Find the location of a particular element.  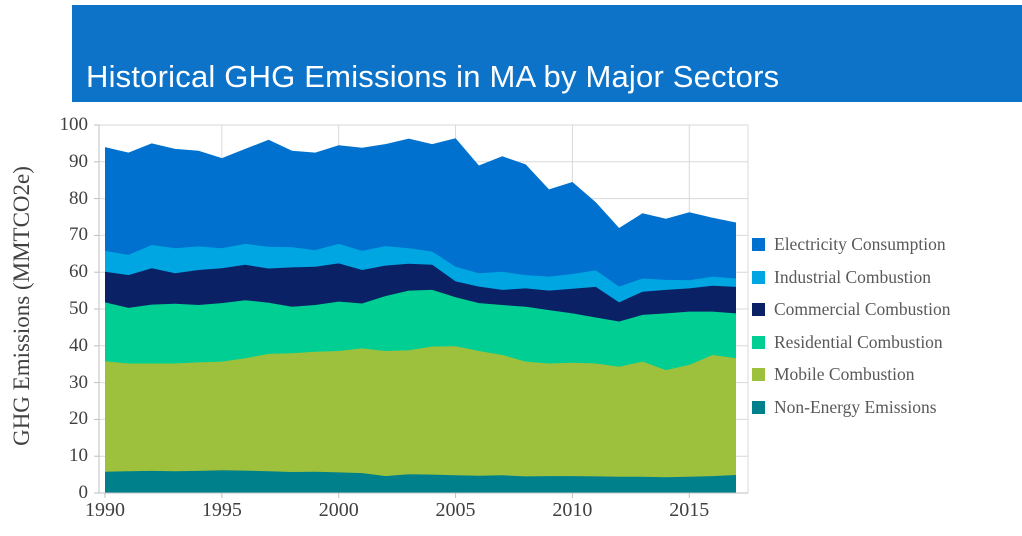

legend-item-mobile-combustion: Mobile Combustion is located at coordinates (851, 374).